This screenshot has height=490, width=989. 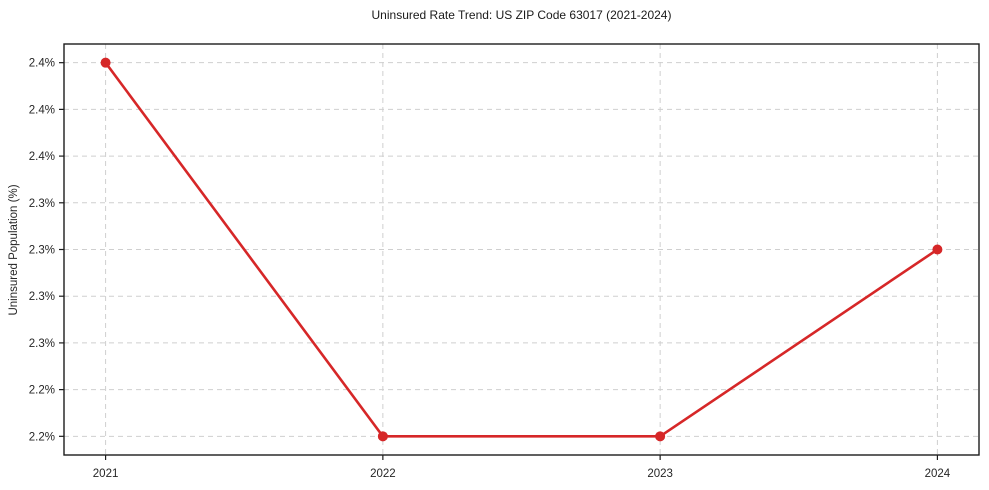 I want to click on x-tick-label: 2021, so click(x=106, y=474).